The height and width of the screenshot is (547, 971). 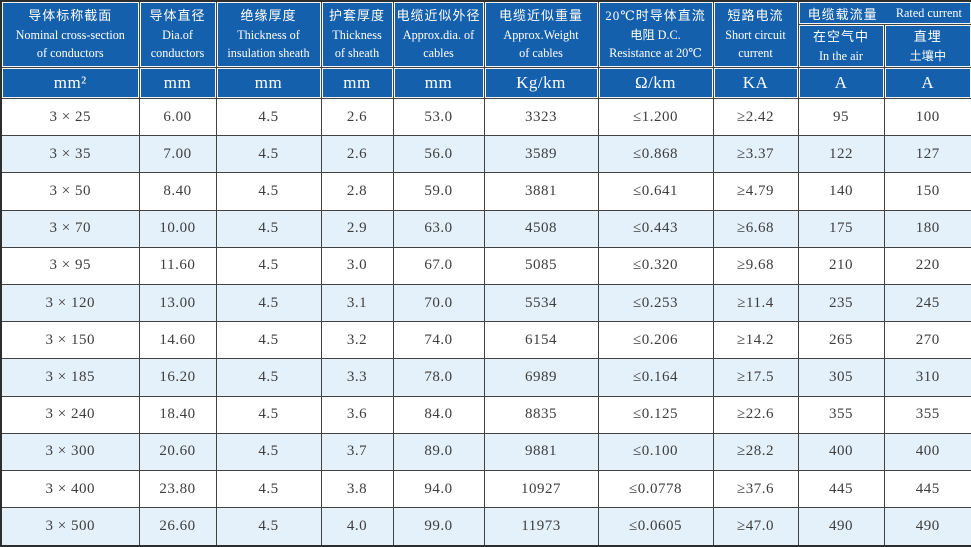 What do you see at coordinates (927, 527) in the screenshot?
I see `cell: 490` at bounding box center [927, 527].